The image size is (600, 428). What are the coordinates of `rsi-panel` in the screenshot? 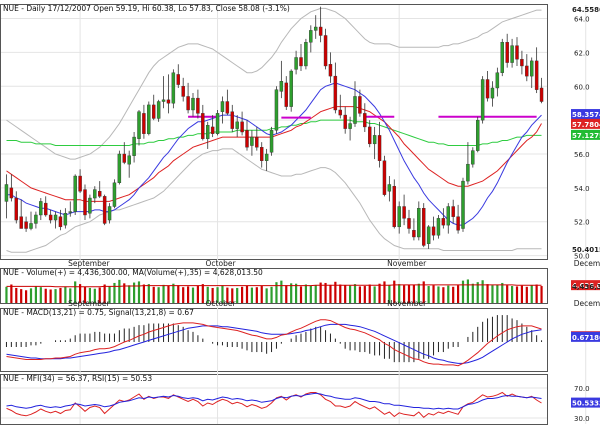 It's located at (274, 404).